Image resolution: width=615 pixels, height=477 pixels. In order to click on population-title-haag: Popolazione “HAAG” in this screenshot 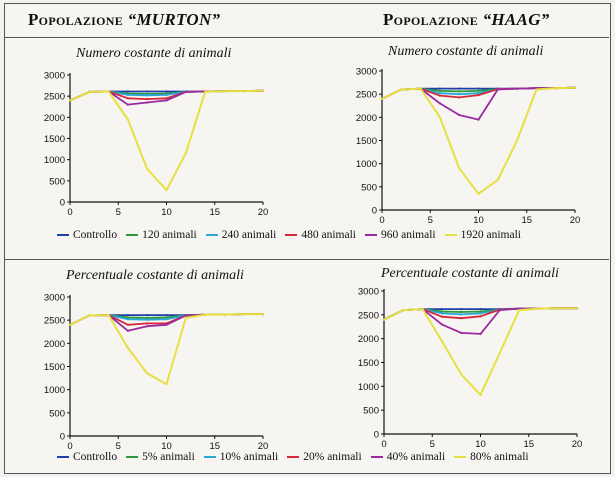, I will do `click(466, 20)`.